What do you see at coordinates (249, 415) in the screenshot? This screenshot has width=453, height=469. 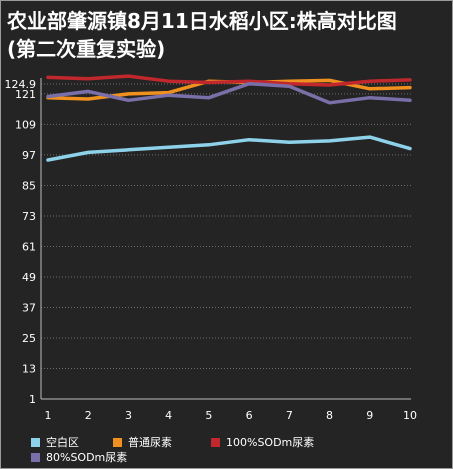 I see `x-tick-label: 6` at bounding box center [249, 415].